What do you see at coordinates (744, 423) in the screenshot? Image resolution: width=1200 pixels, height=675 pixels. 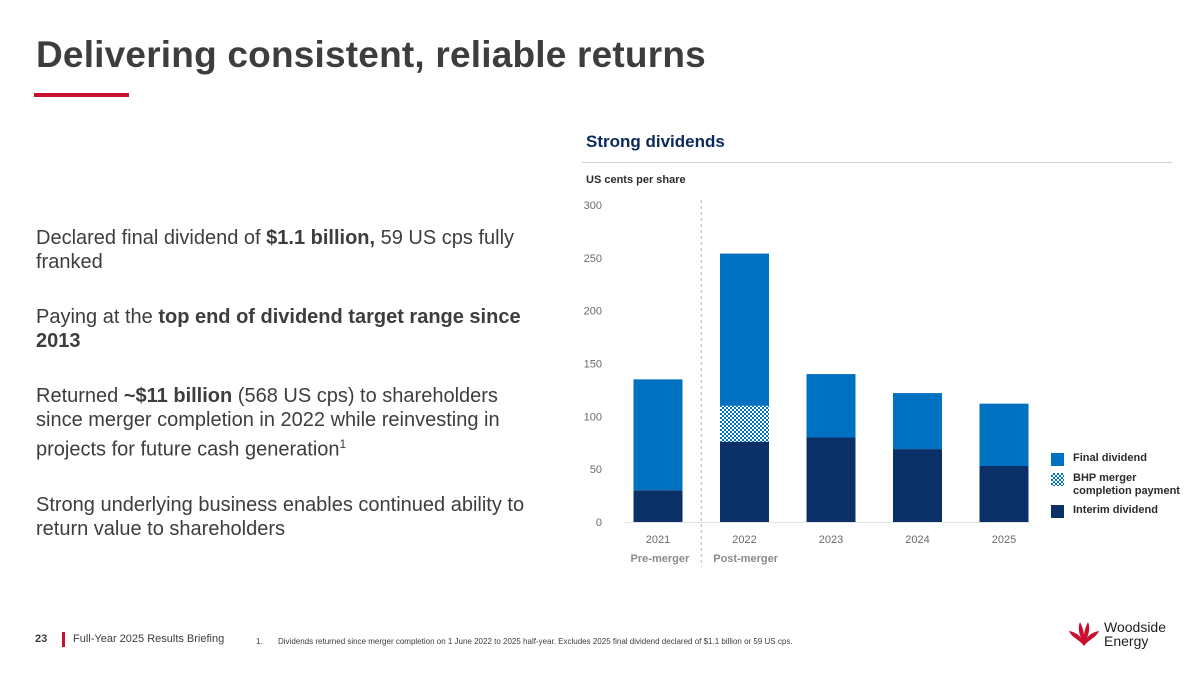 I see `bar-bhp-merger-completion-payment-2022` at bounding box center [744, 423].